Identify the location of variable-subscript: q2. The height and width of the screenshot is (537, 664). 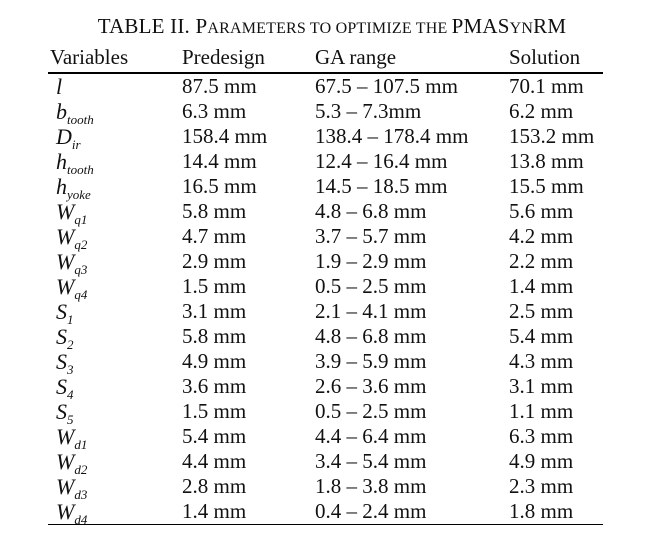
(81, 244).